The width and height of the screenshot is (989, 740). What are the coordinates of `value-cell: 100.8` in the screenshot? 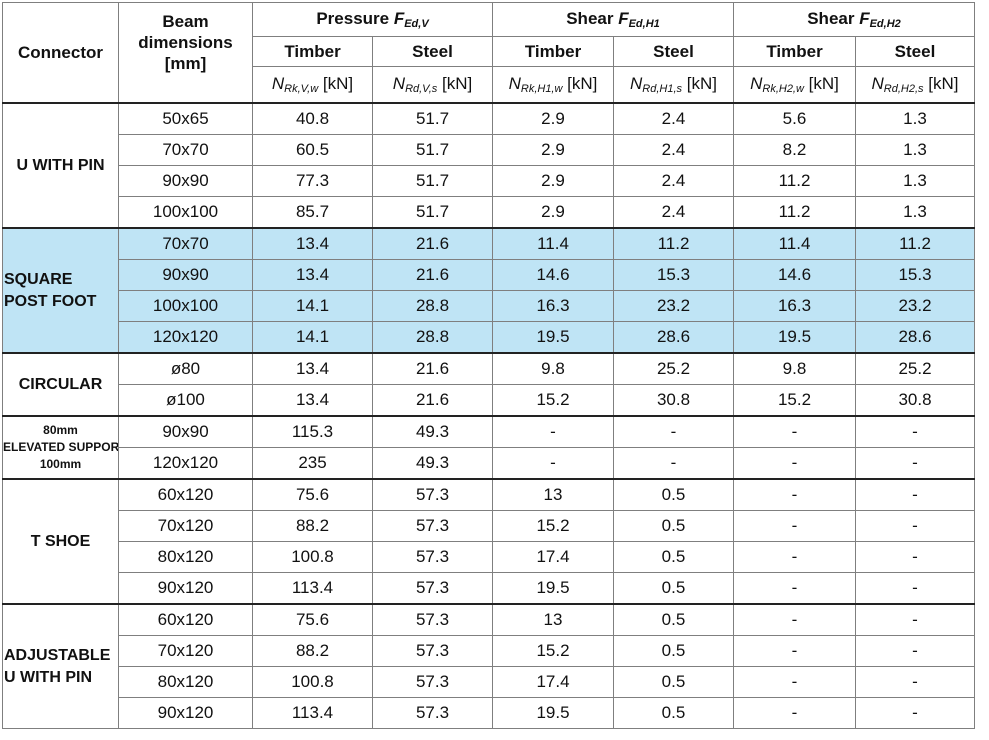 It's located at (312, 682).